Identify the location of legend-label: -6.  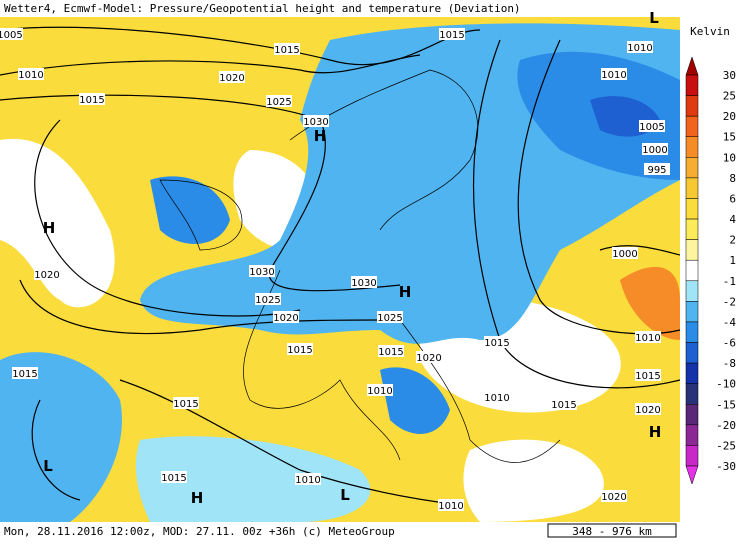
(729, 343).